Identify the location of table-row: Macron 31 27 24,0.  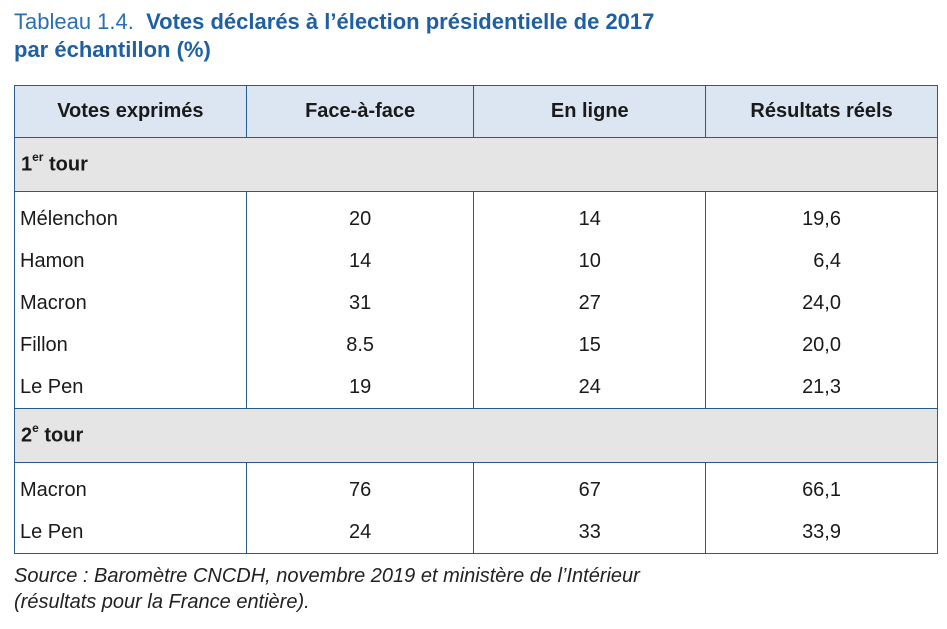
(476, 303).